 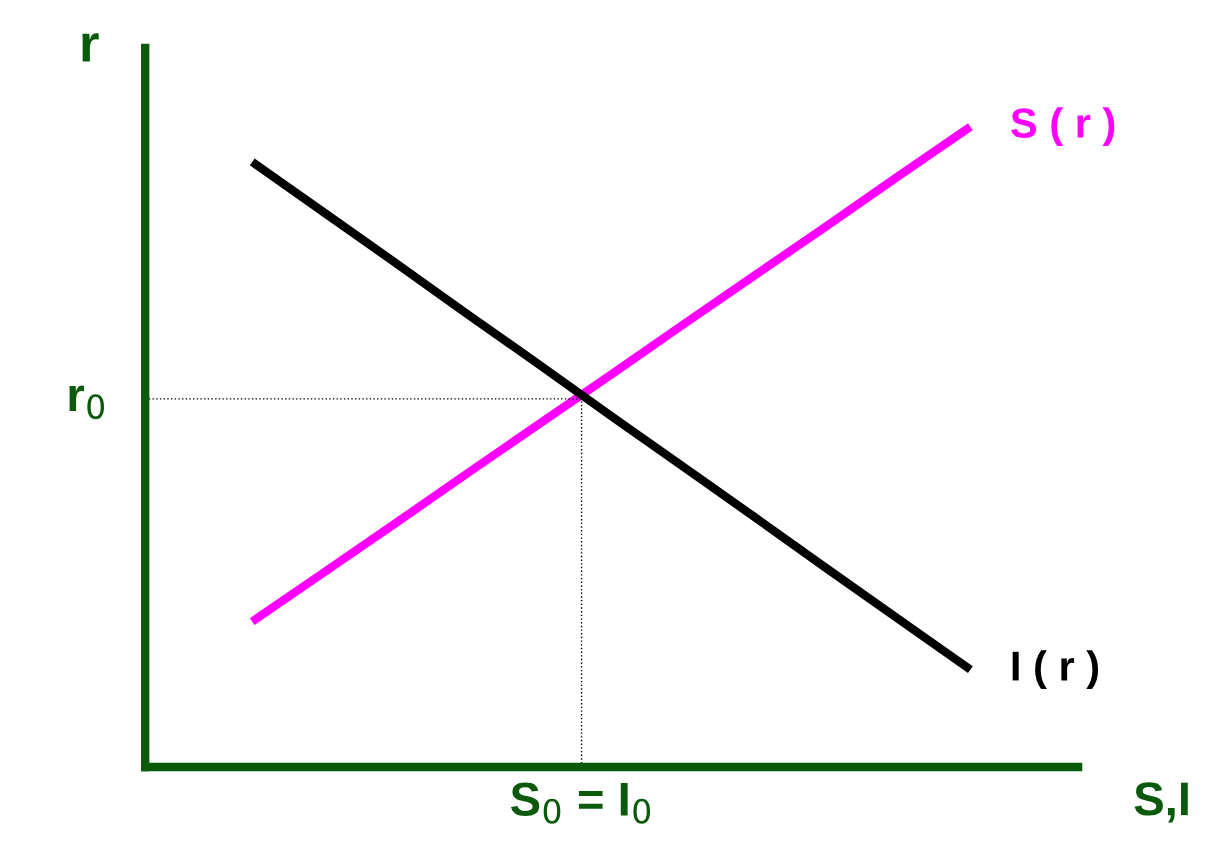 What do you see at coordinates (1055, 670) in the screenshot?
I see `series-label: I ( r )` at bounding box center [1055, 670].